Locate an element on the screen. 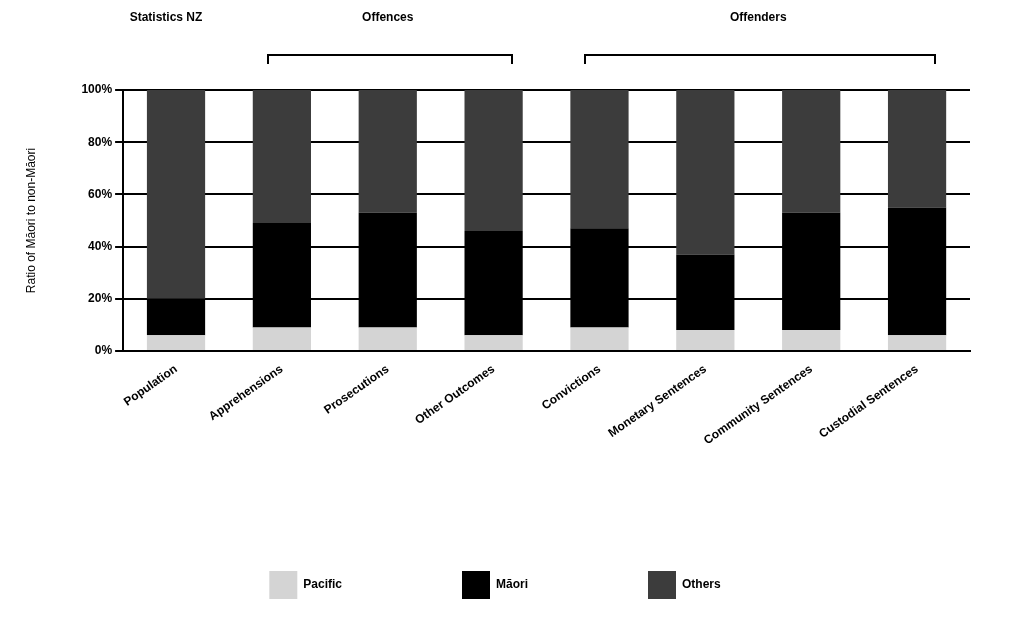  y-tick-label: 60% is located at coordinates (100, 193).